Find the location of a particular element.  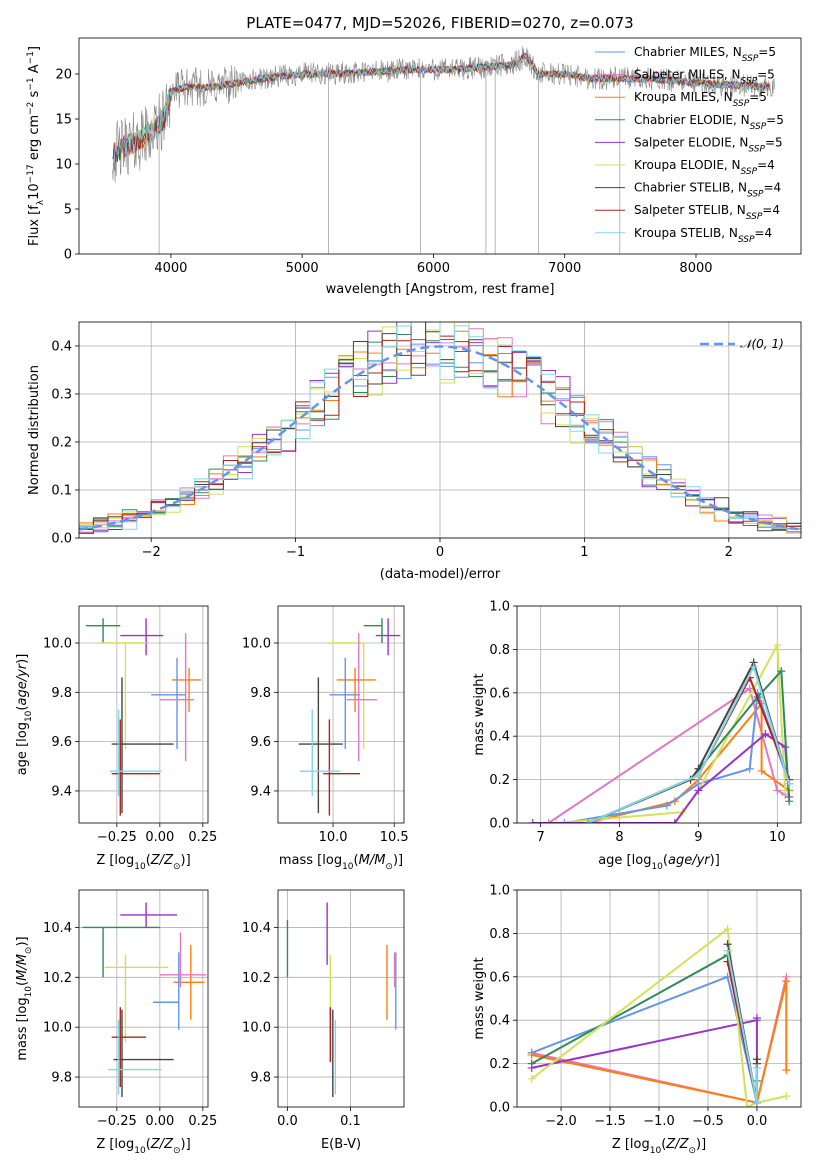

x-tick-label: 0.0 is located at coordinates (757, 1121).